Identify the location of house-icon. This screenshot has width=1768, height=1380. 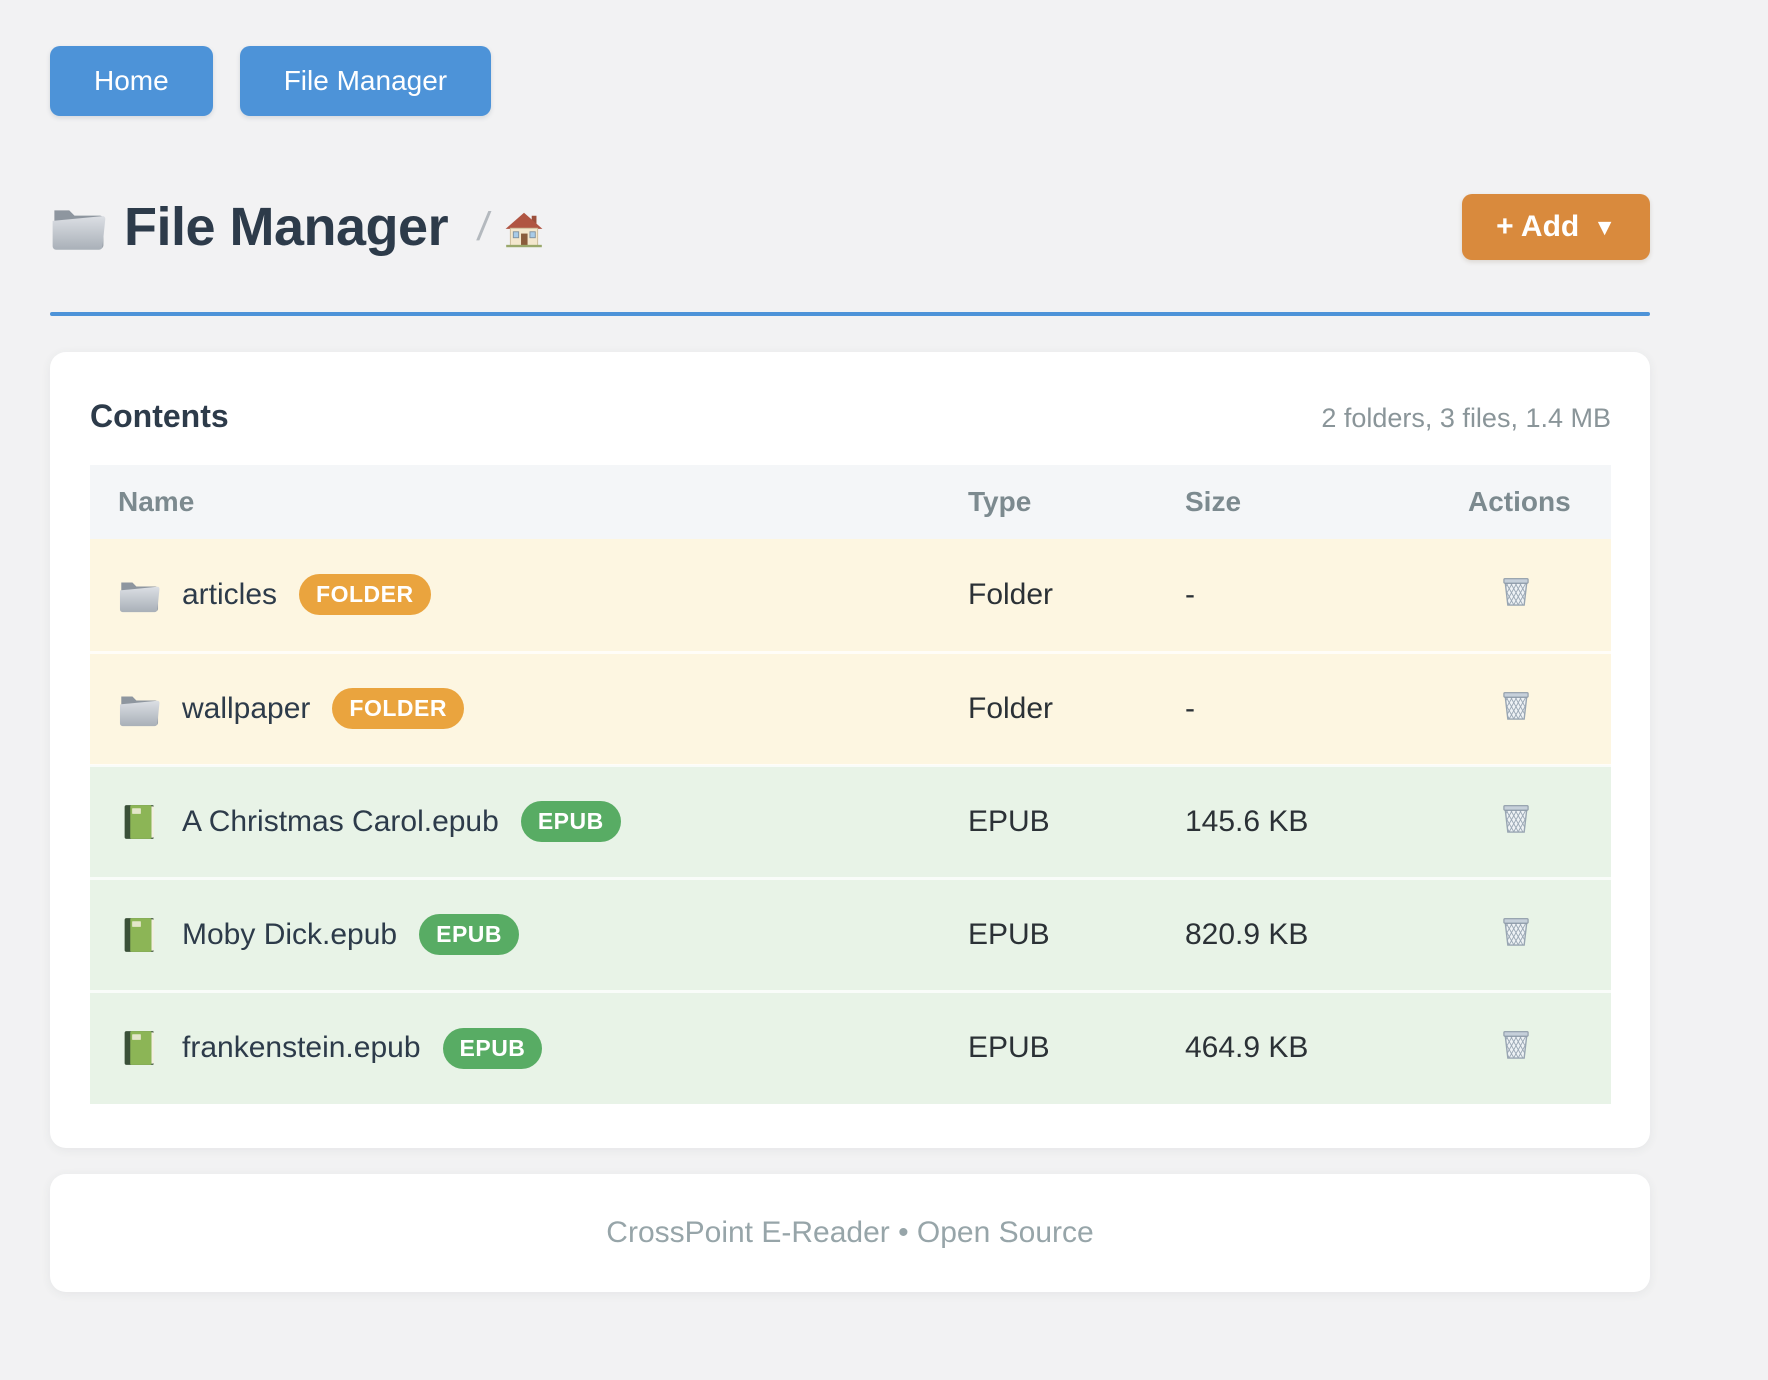
(524, 230).